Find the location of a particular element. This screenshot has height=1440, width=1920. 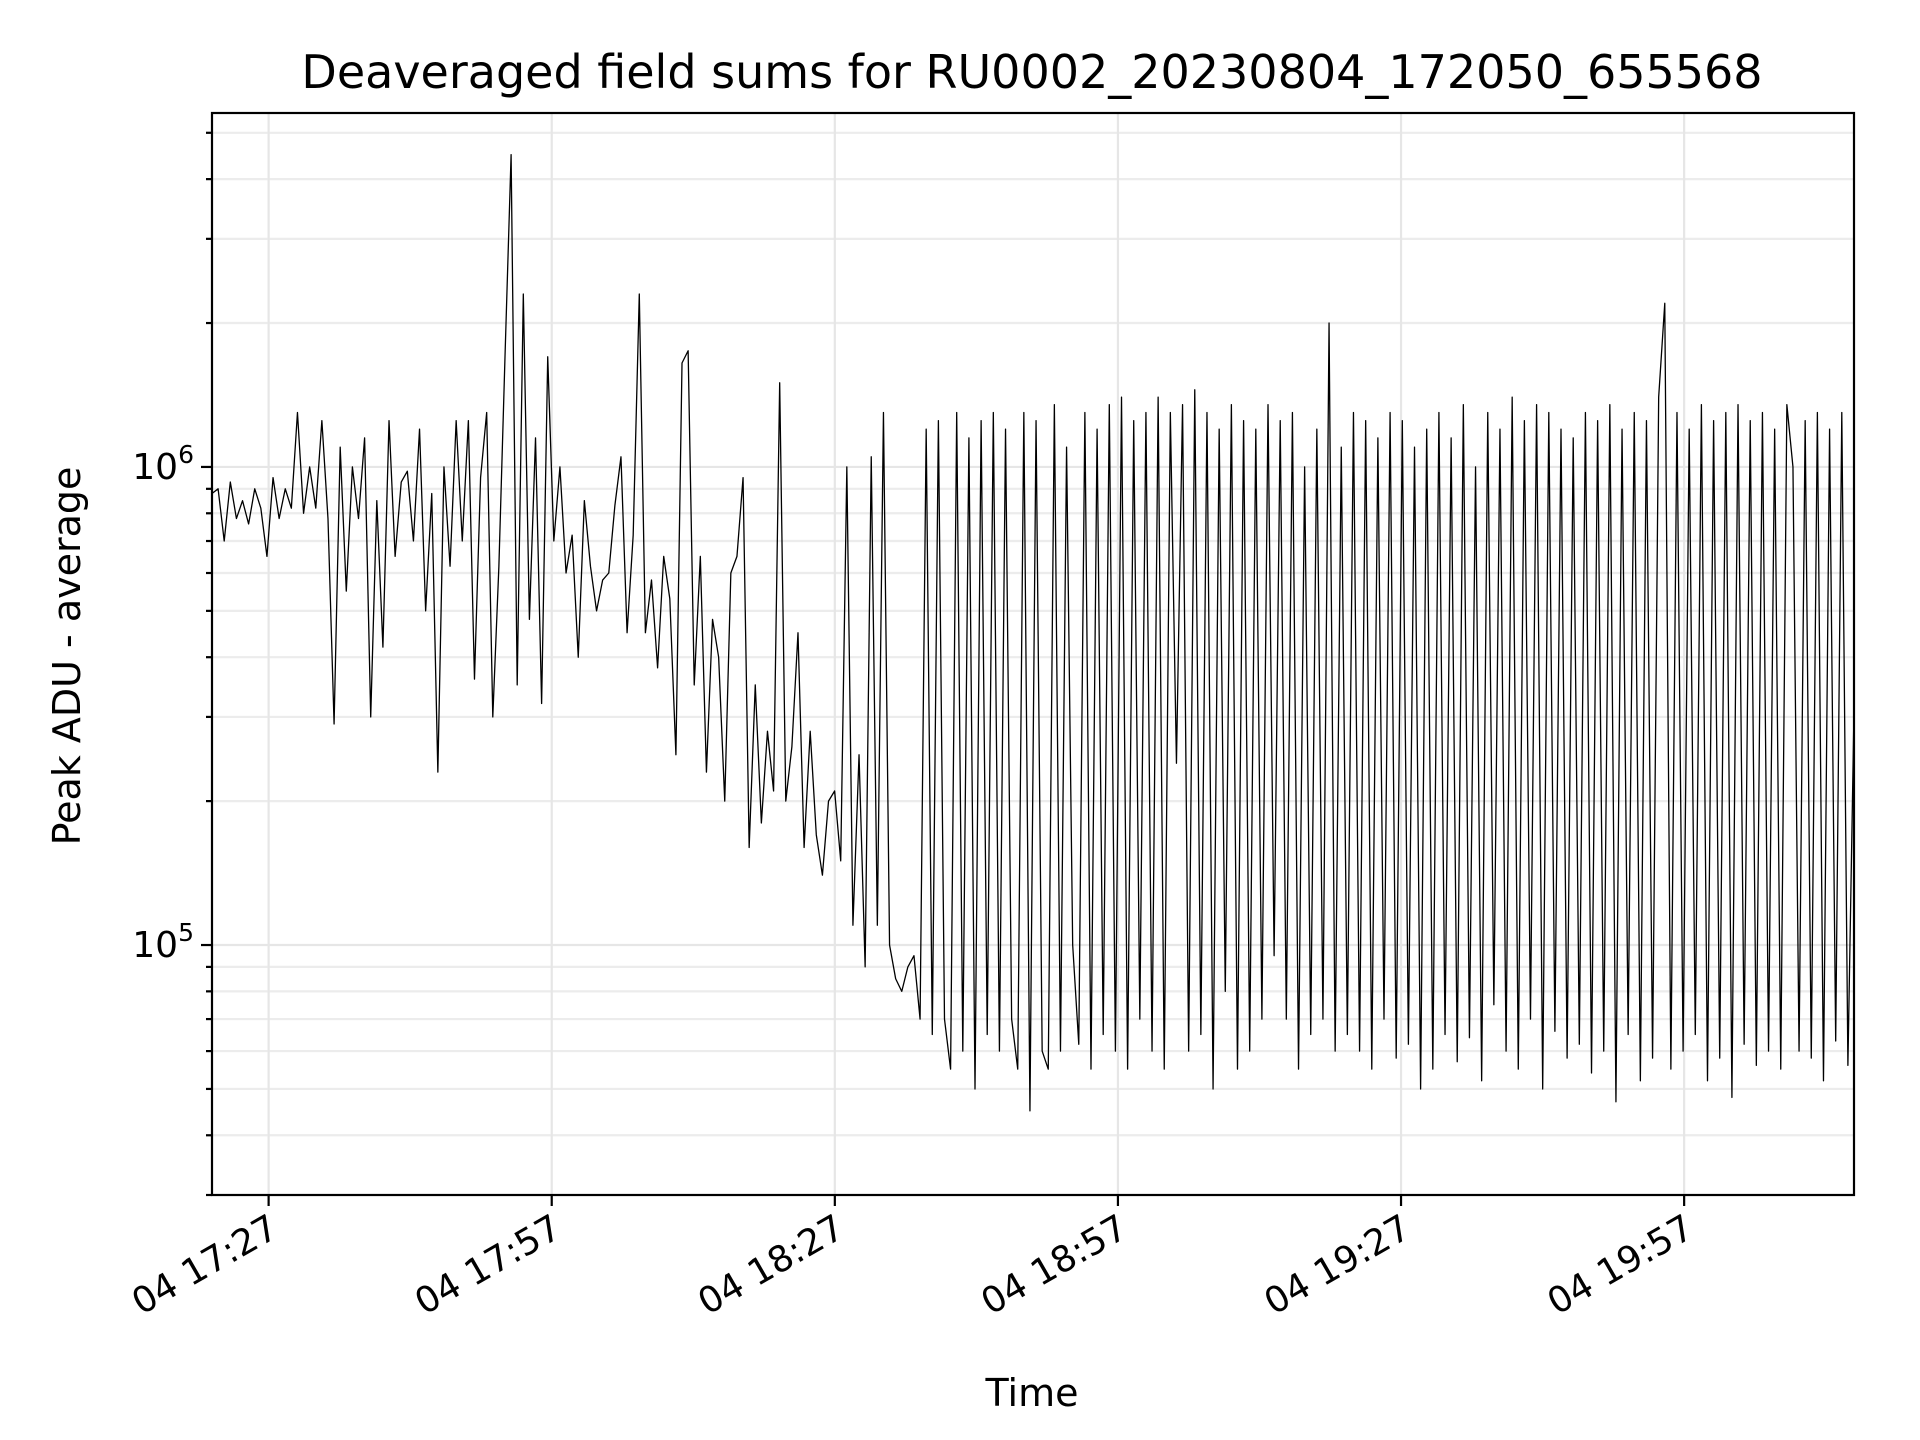

x-tick-label: 04 19:27 is located at coordinates (1338, 1265).